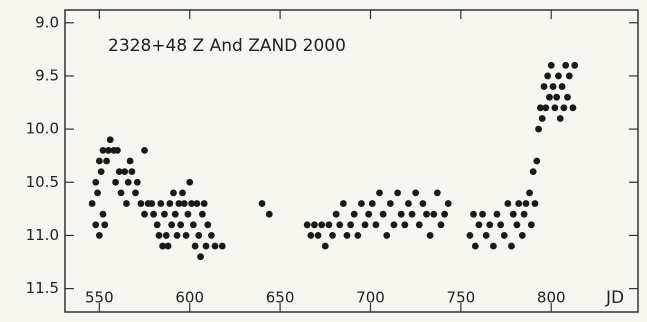 The image size is (647, 322). What do you see at coordinates (461, 298) in the screenshot?
I see `x-tick-label: 750` at bounding box center [461, 298].